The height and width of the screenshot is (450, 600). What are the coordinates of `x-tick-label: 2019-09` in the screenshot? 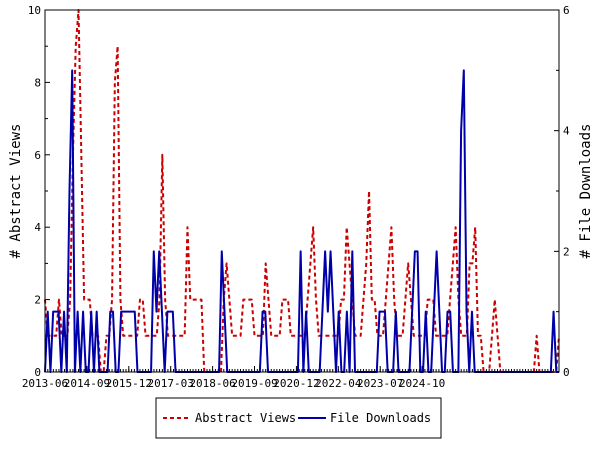 It's located at (254, 383).